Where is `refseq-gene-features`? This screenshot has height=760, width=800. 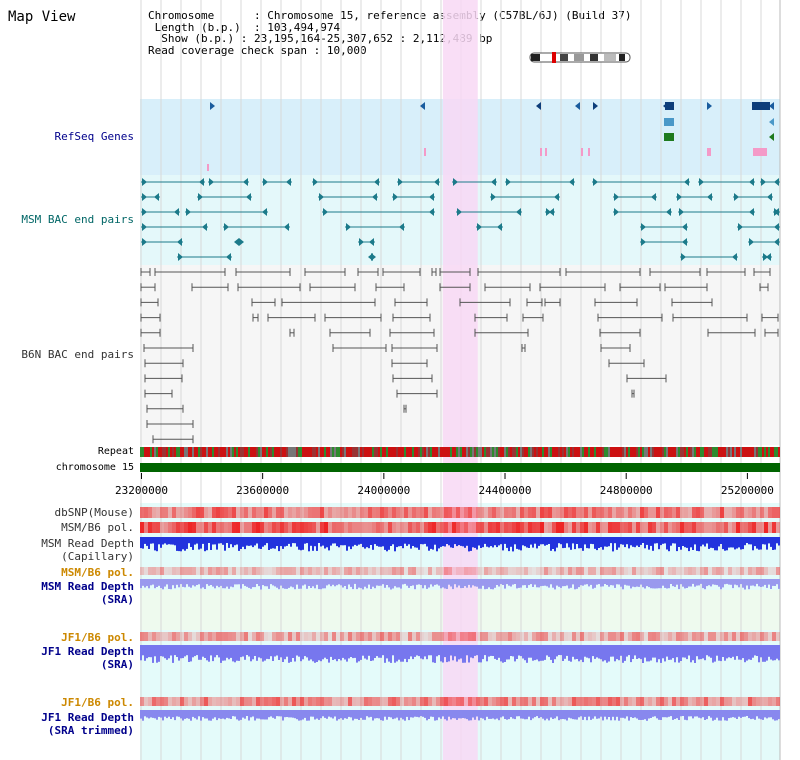 refseq-gene-features is located at coordinates (490, 136).